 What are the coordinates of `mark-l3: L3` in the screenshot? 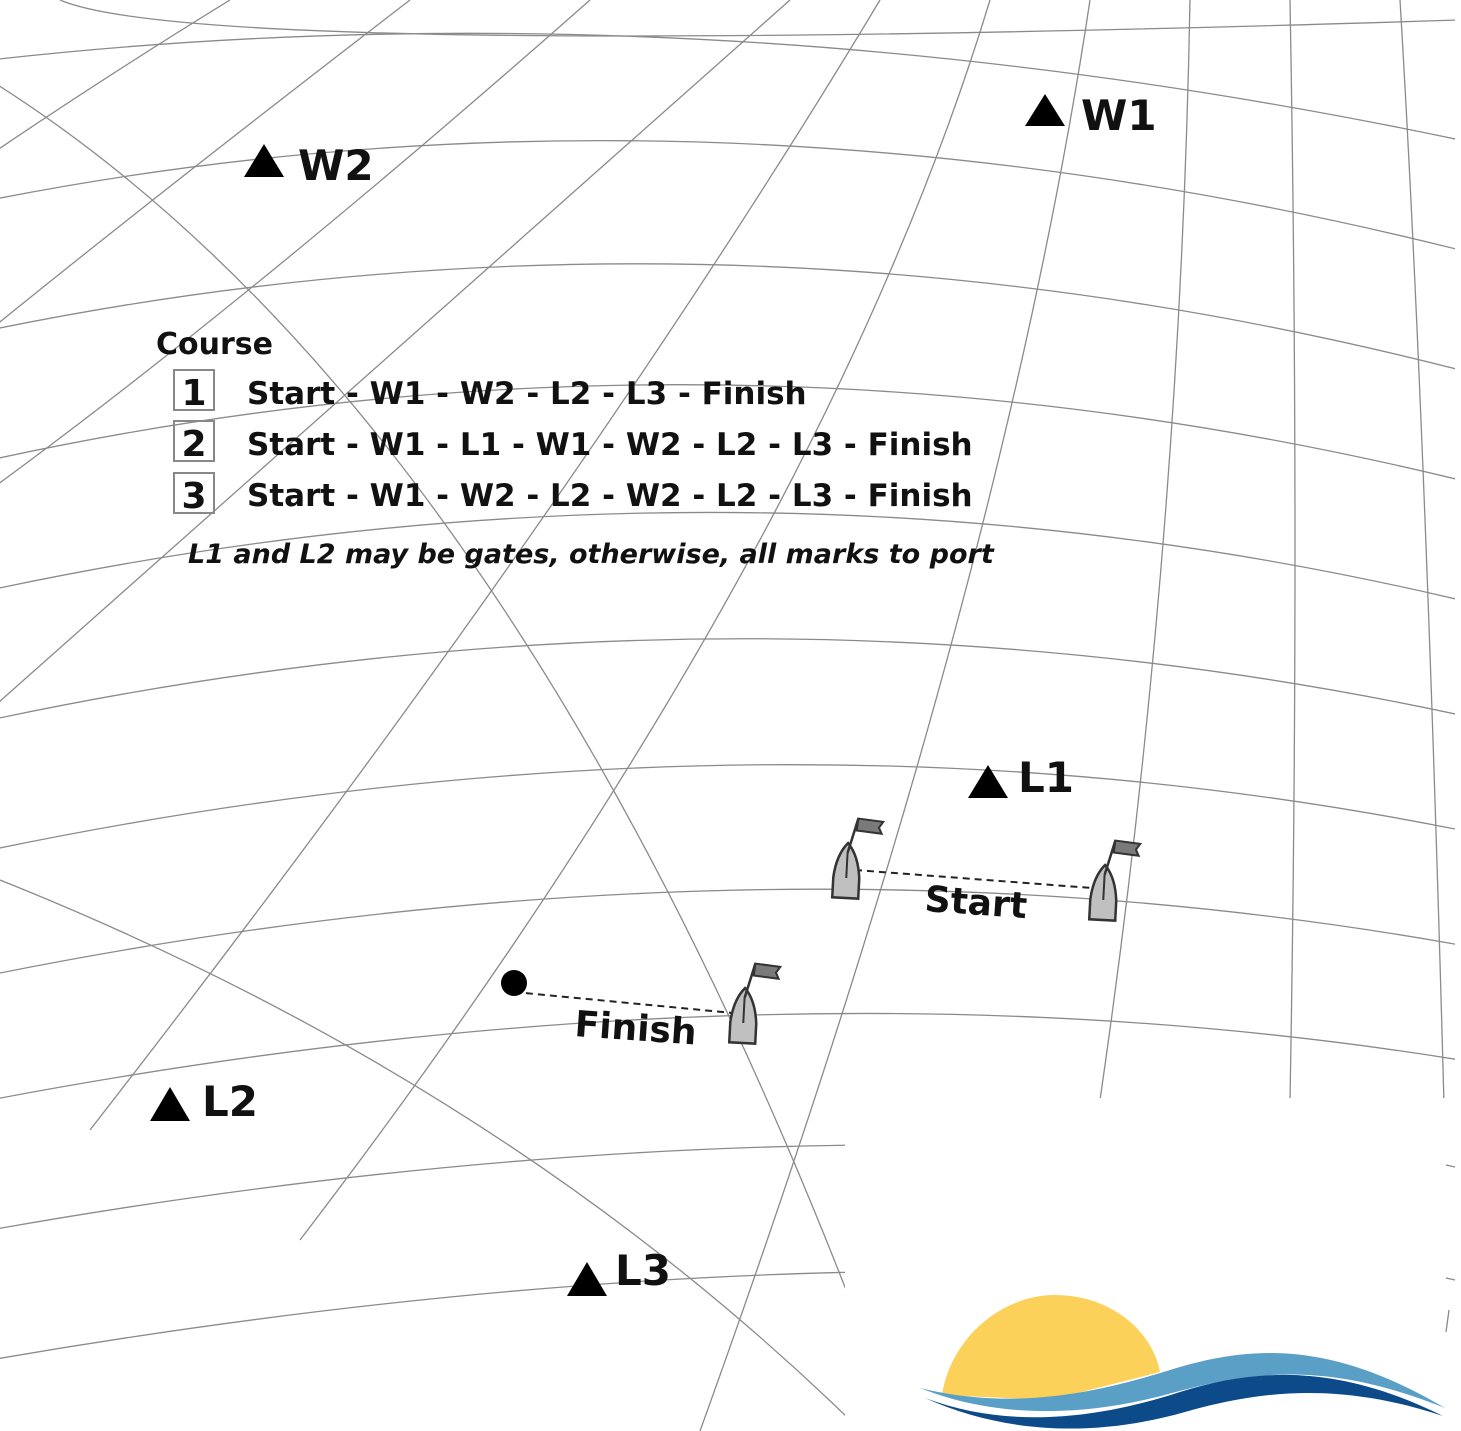 It's located at (619, 1271).